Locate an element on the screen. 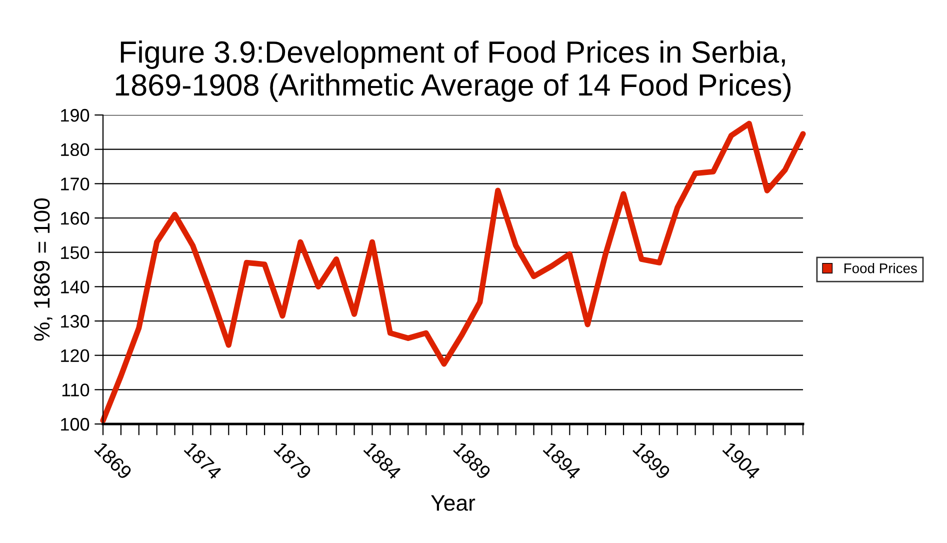 This screenshot has width=947, height=543. legend-label: Food Prices is located at coordinates (880, 268).